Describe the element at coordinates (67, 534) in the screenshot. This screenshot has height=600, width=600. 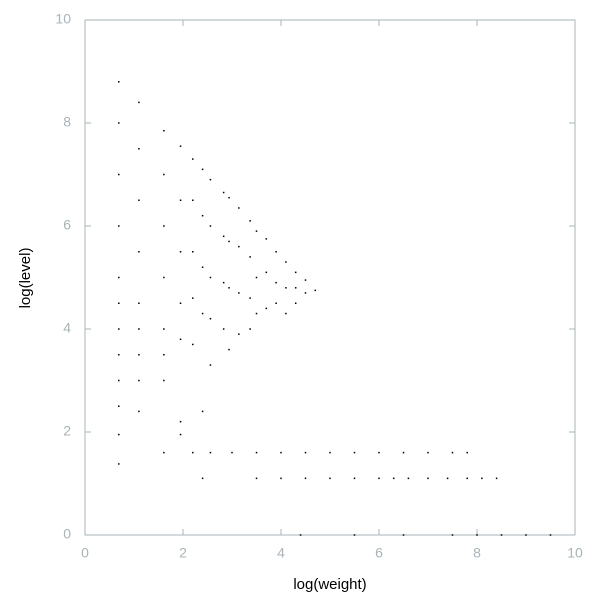
I see `y-tick-label: 0` at that location.